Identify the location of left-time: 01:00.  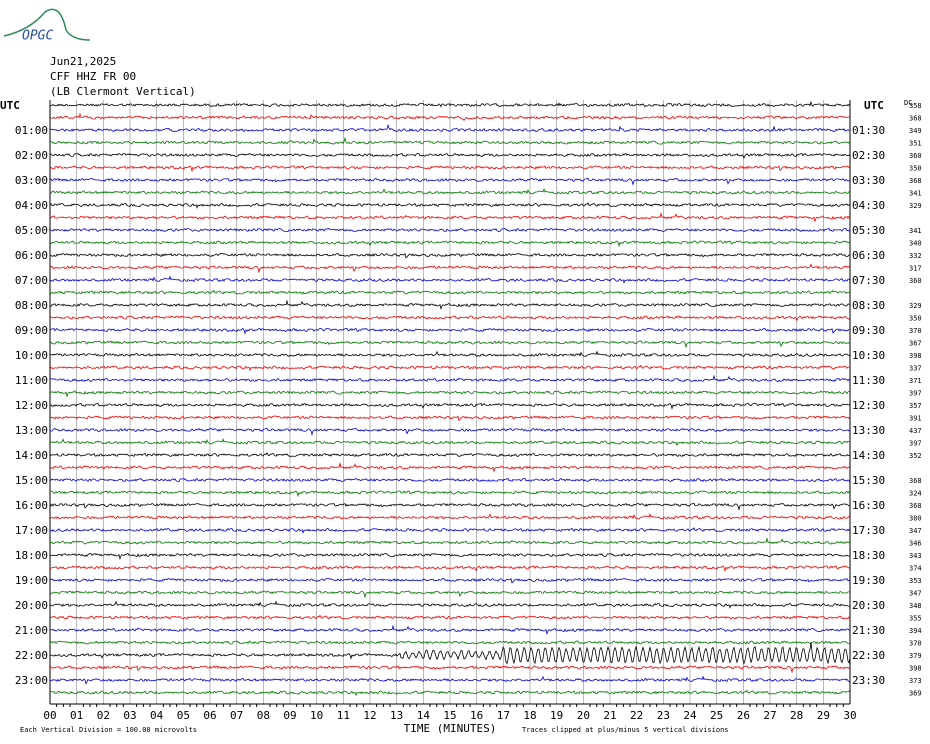
(31, 130).